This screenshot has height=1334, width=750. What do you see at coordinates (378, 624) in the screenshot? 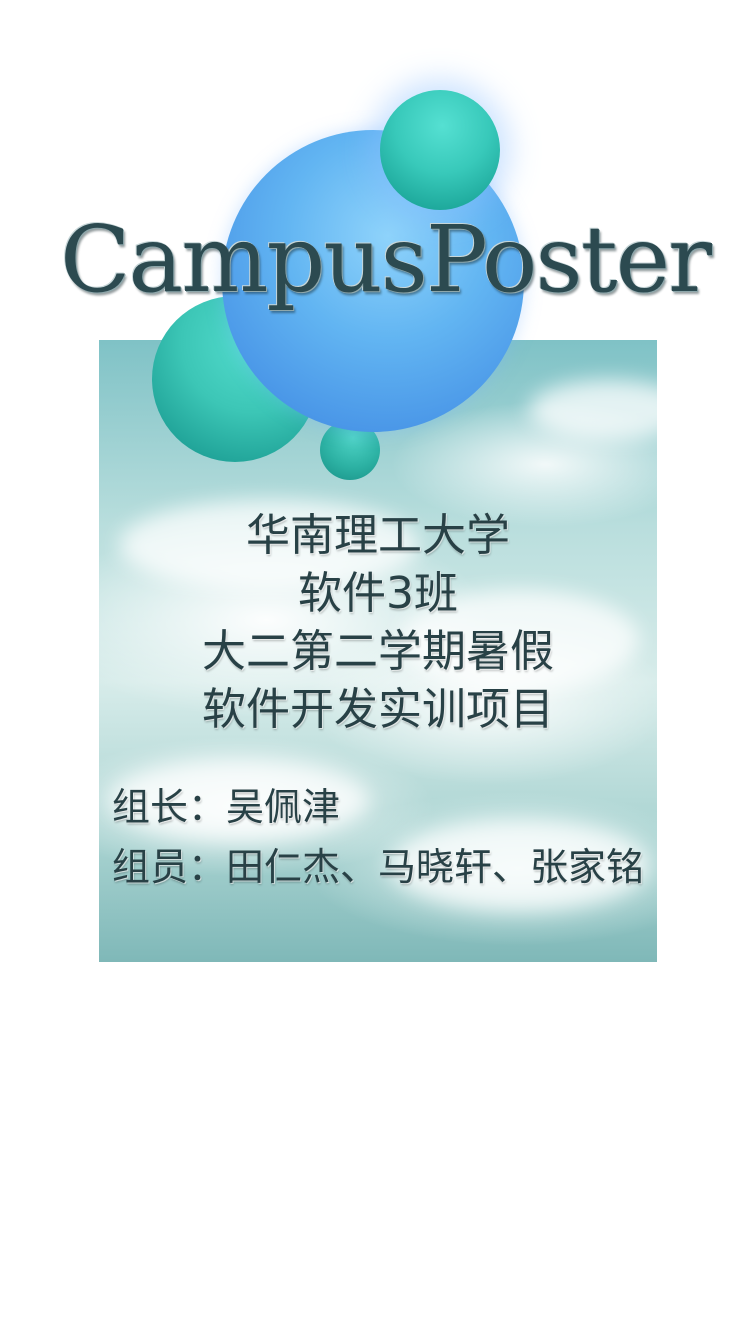
I see `poster-title-block: 华南理工大学 软件3班 大二第二学期暑假 软件开发实训项目` at bounding box center [378, 624].